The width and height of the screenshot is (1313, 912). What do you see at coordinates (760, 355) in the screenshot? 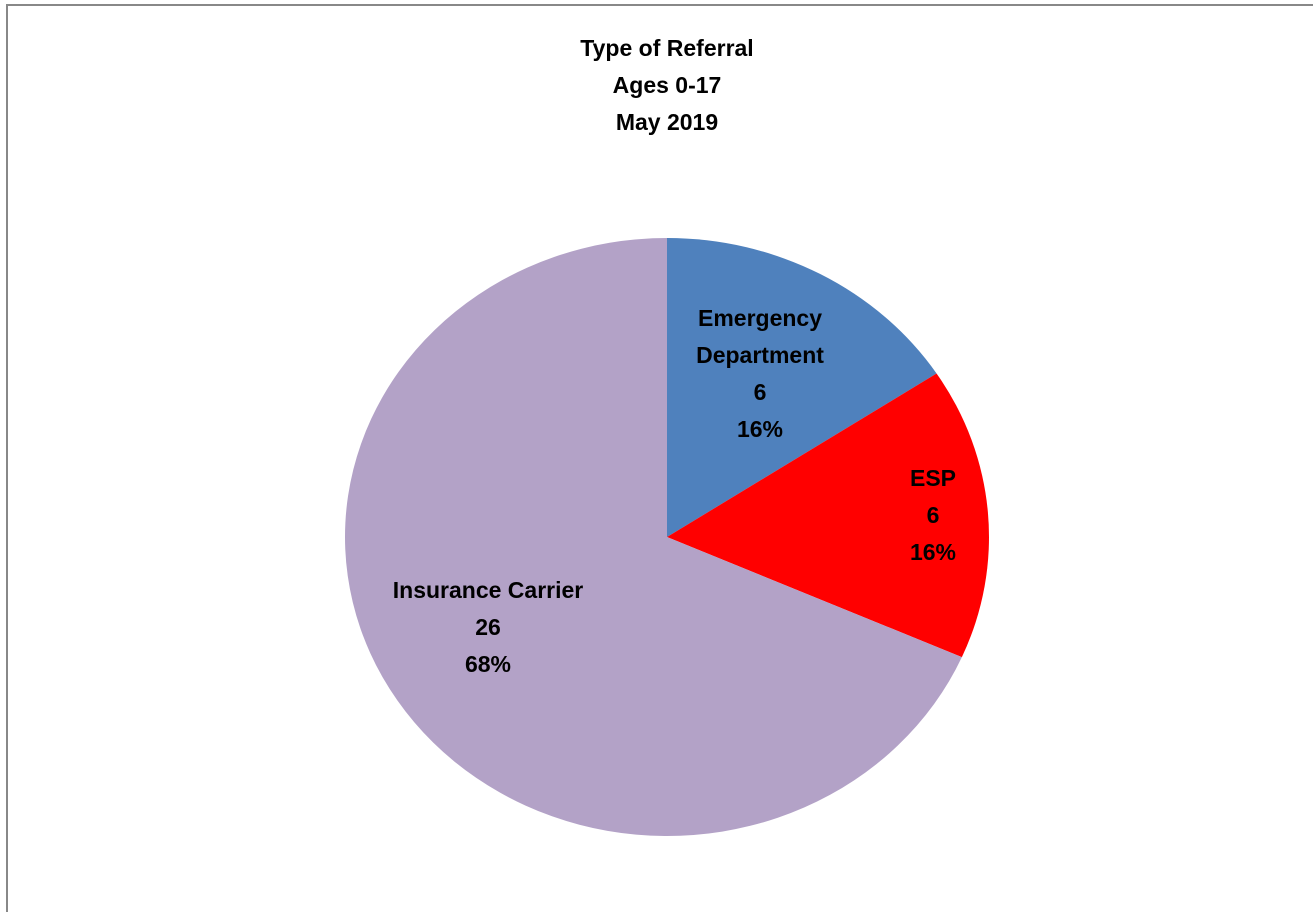
I see `category-label-line: Department` at bounding box center [760, 355].